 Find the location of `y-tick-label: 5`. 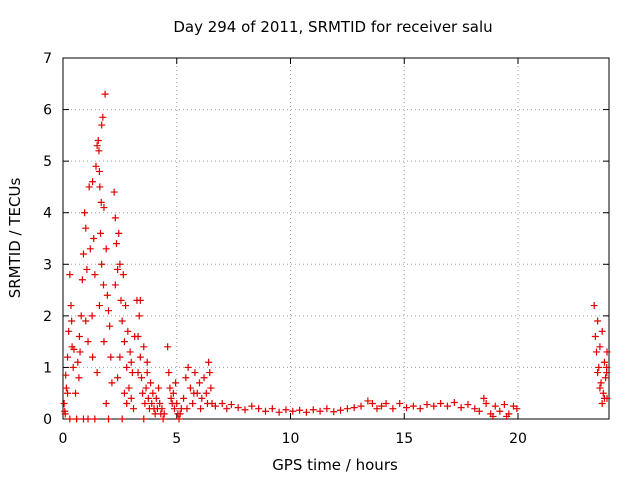

y-tick-label: 5 is located at coordinates (47, 162).